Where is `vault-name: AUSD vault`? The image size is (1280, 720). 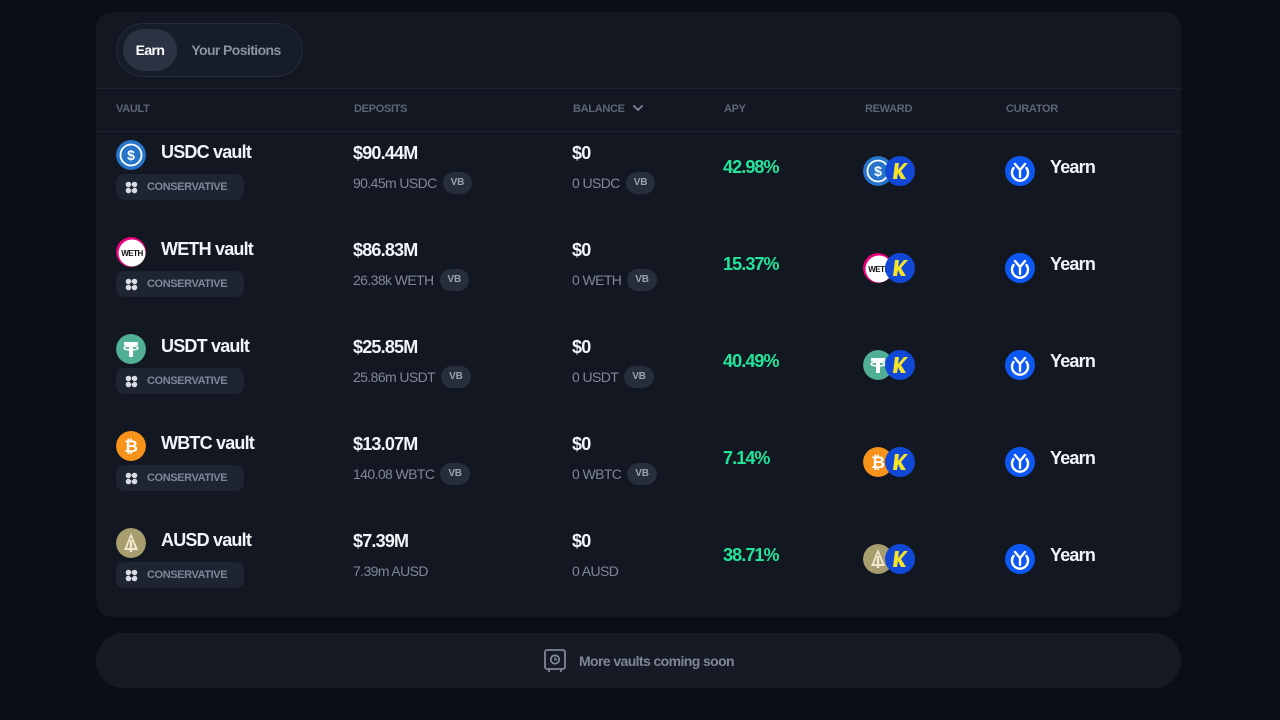 vault-name: AUSD vault is located at coordinates (206, 540).